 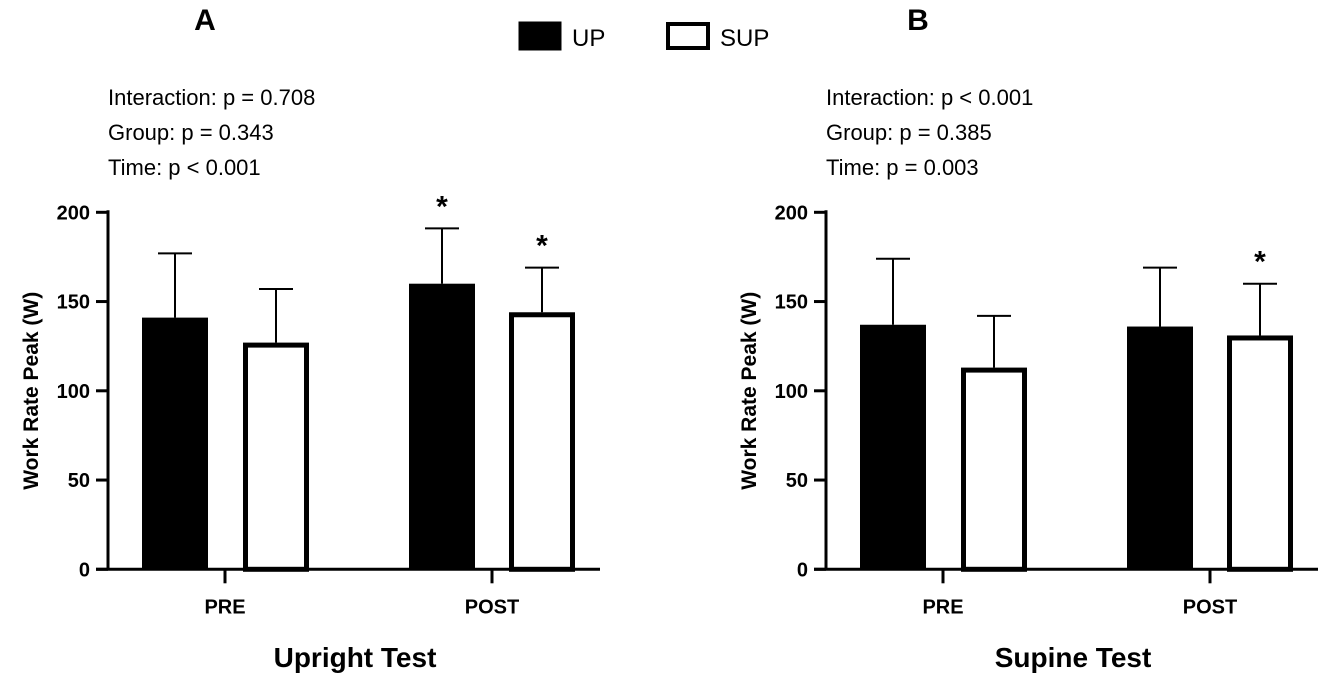 What do you see at coordinates (540, 36) in the screenshot?
I see `legend-swatch-up` at bounding box center [540, 36].